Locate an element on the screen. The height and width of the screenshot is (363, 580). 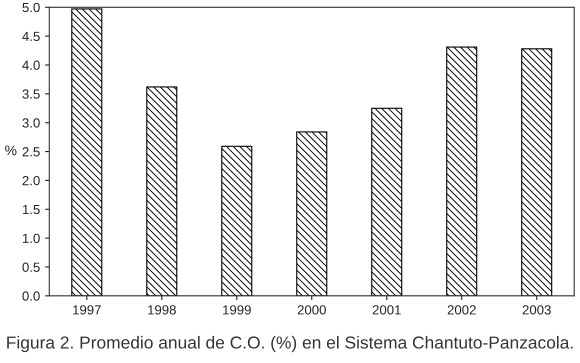
x-tick-label: 1999 is located at coordinates (237, 310).